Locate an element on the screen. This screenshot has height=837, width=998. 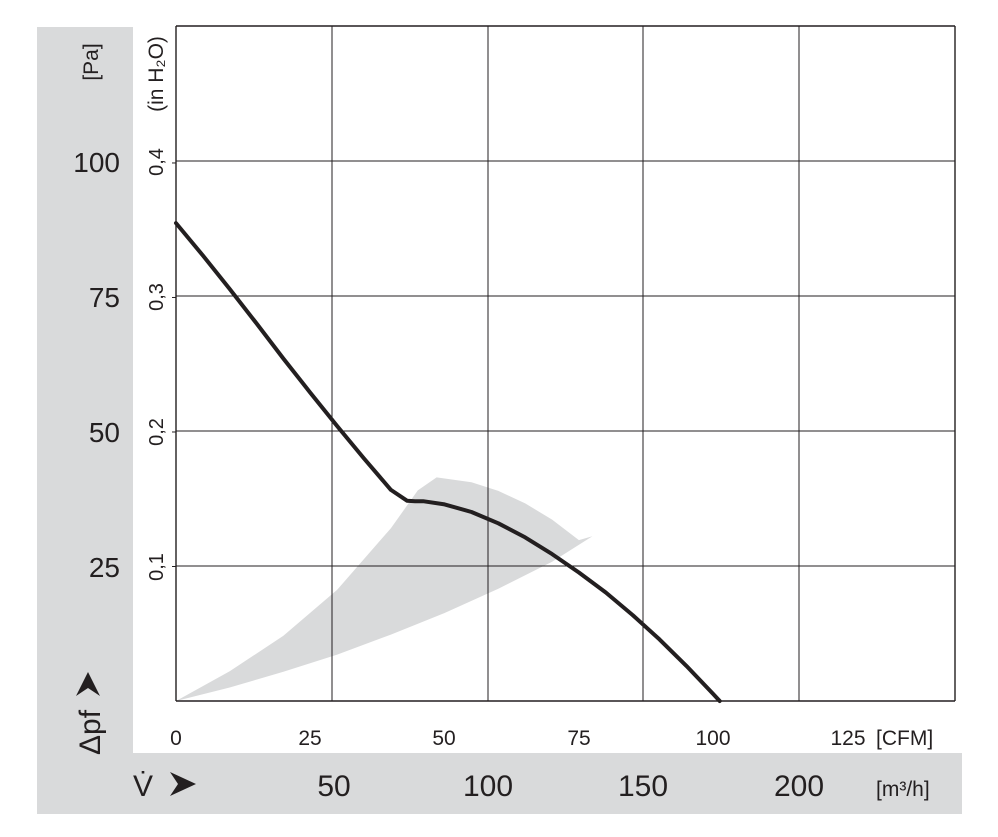
y-axis-inh2o-ticks: 0,1 0,2 0,3 0,4 is located at coordinates (157, 364).